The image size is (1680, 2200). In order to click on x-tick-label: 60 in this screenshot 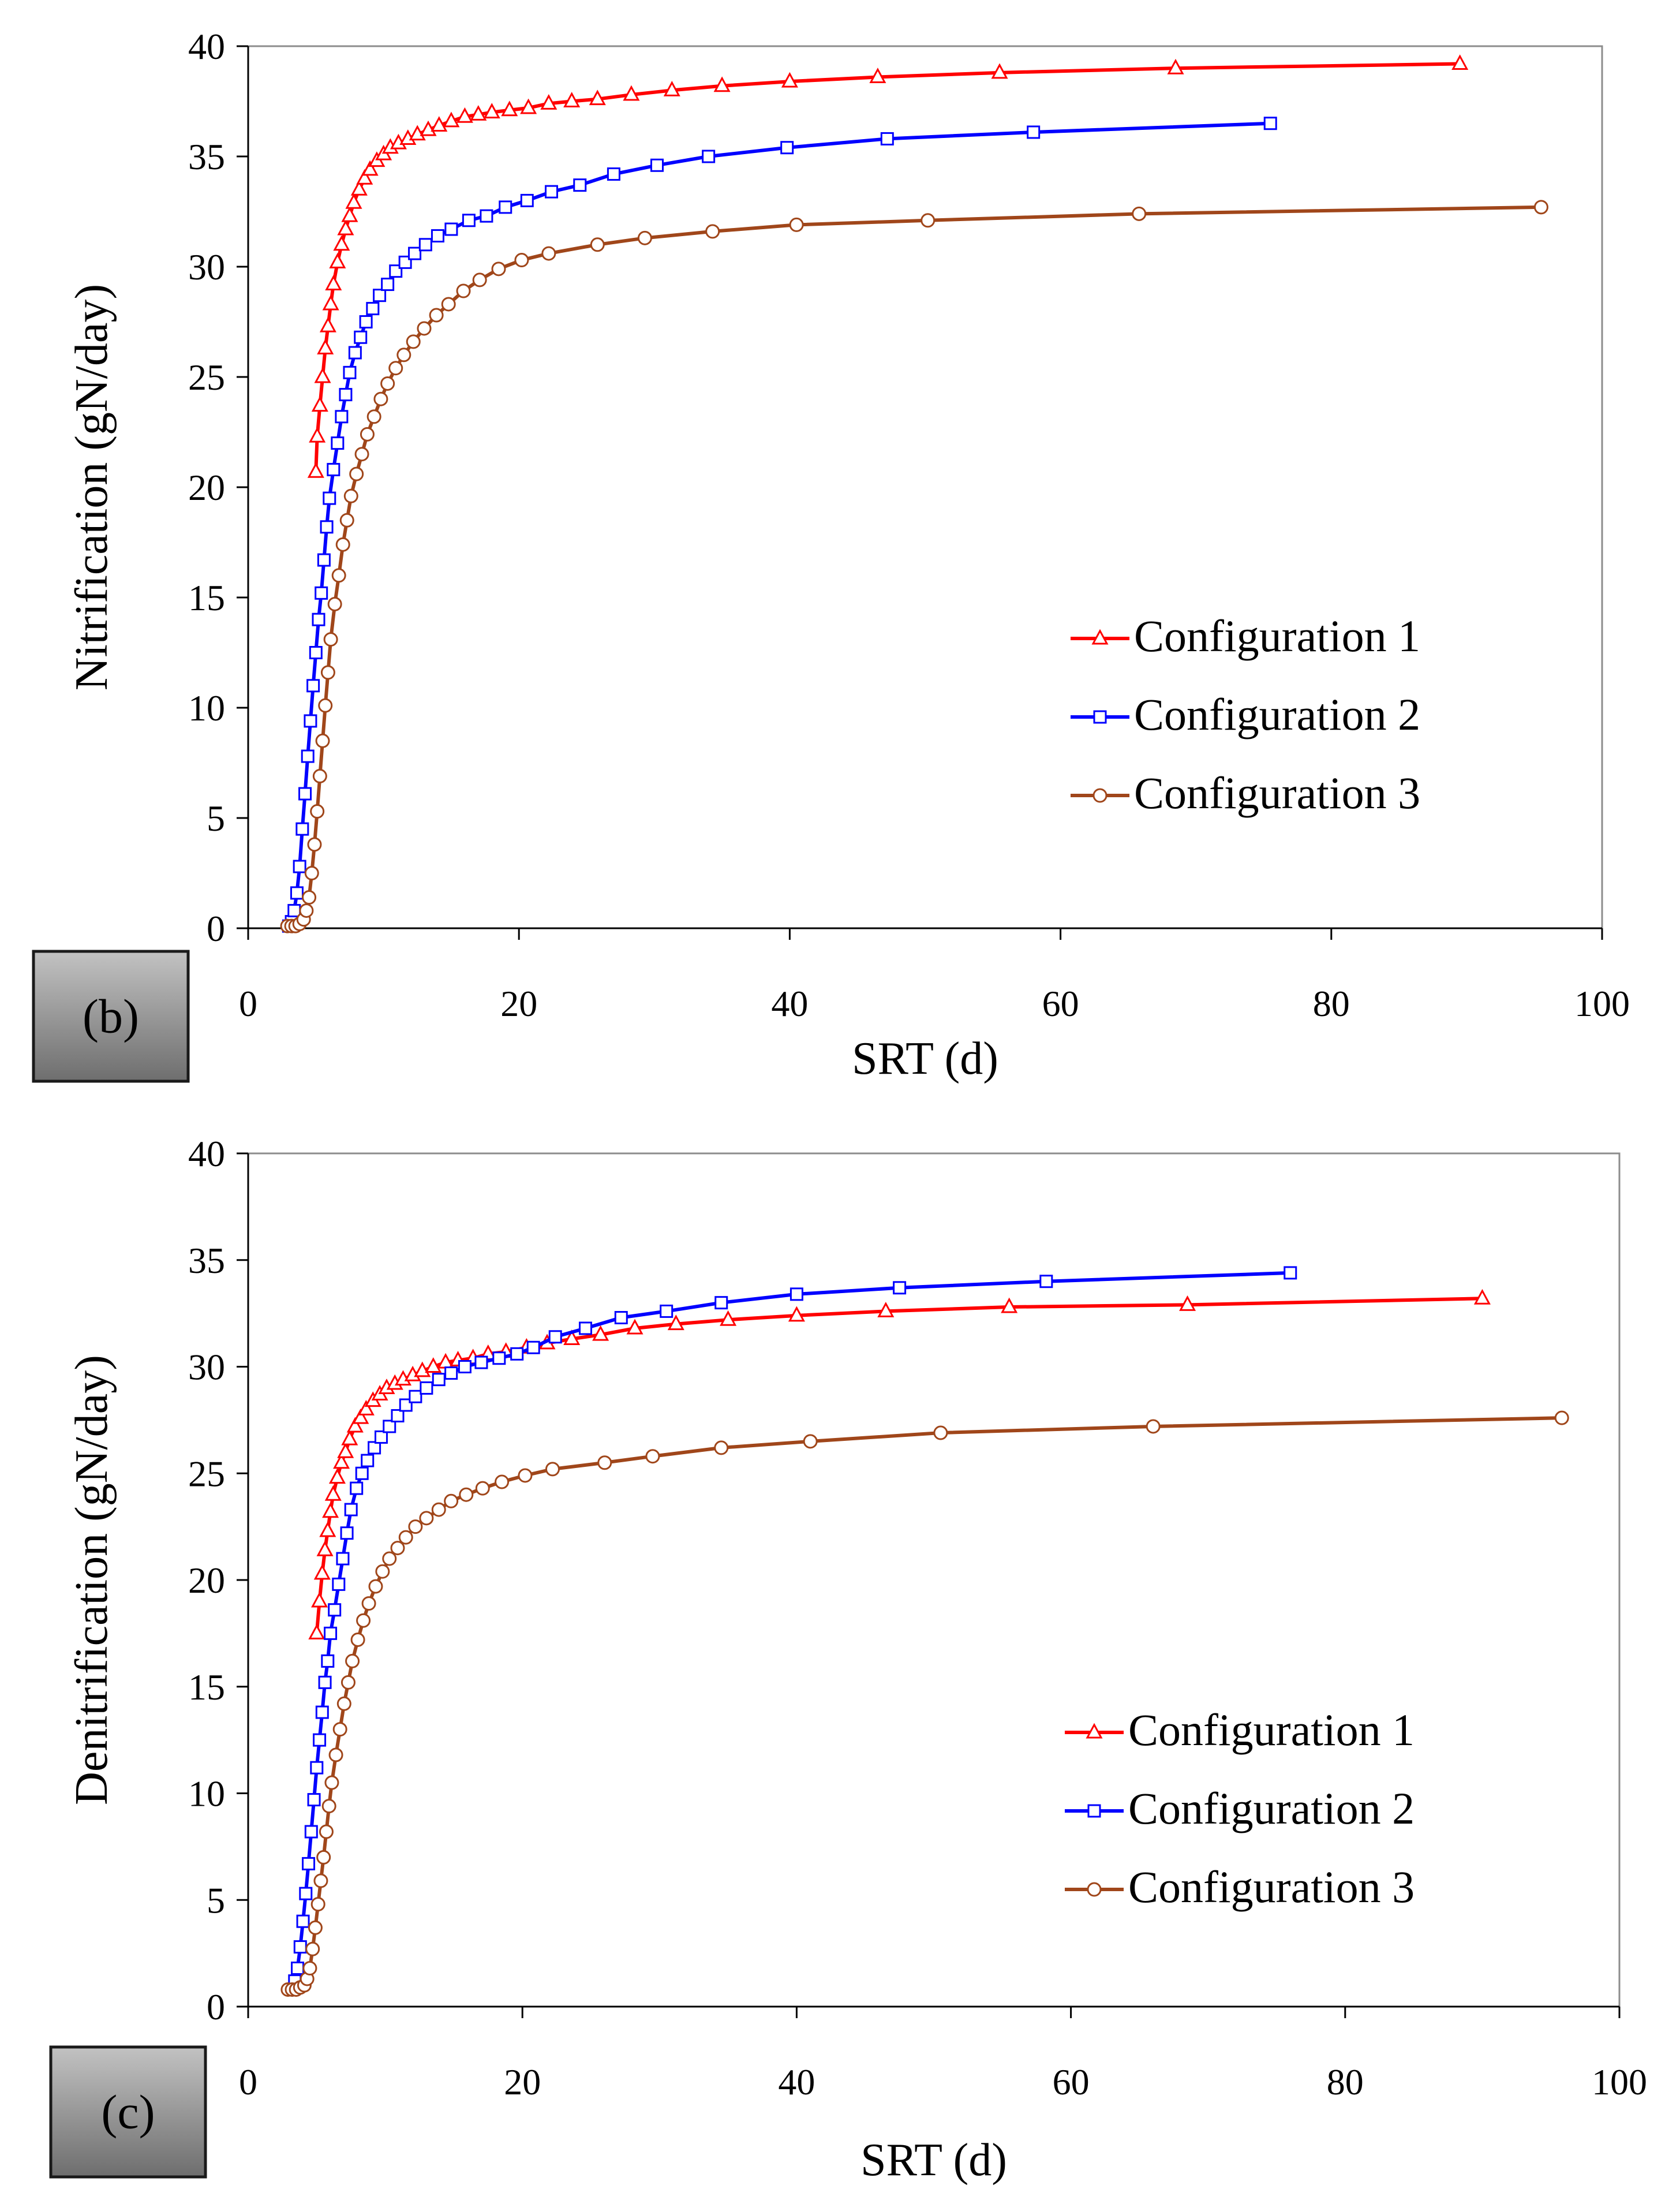, I will do `click(1061, 1003)`.